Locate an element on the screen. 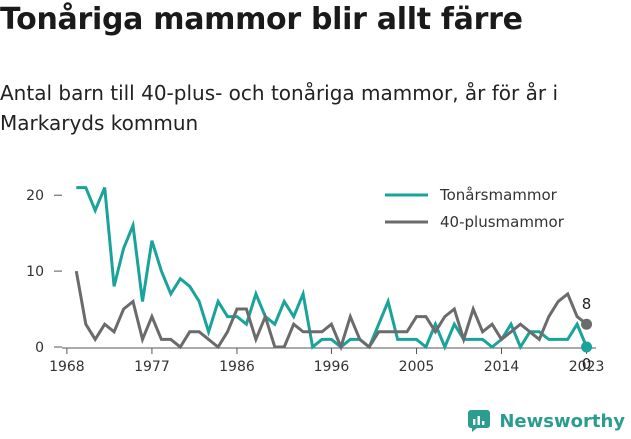  legend: Tonårsmammor 40-plusmammor is located at coordinates (475, 208).